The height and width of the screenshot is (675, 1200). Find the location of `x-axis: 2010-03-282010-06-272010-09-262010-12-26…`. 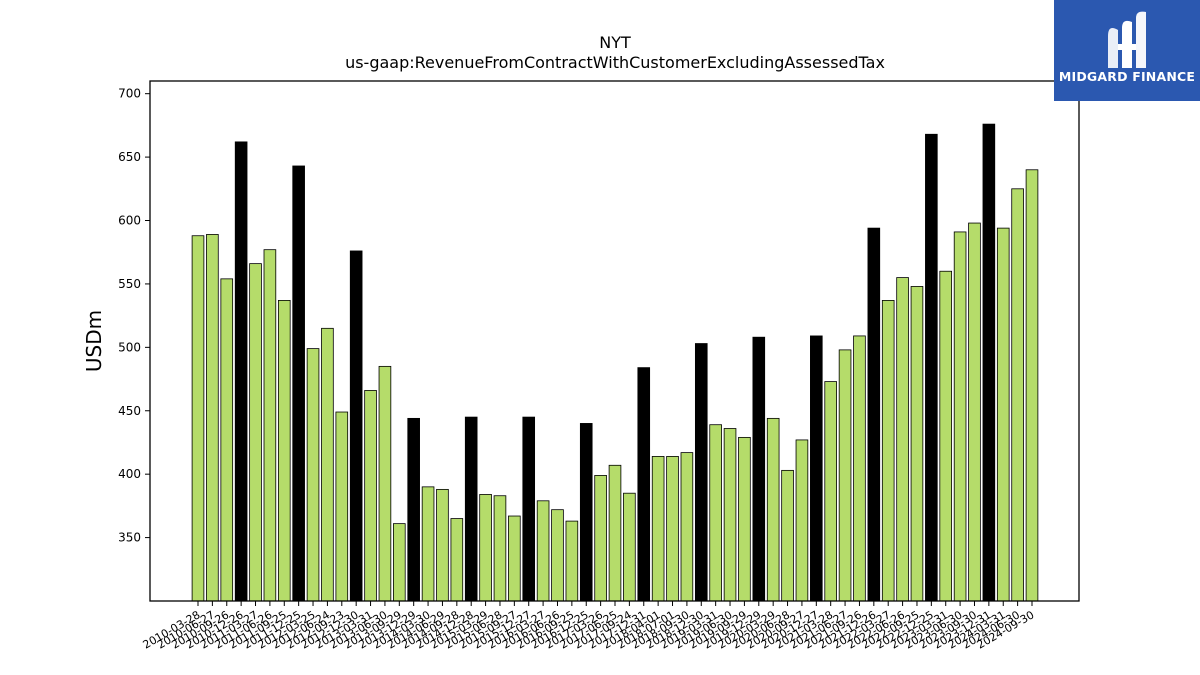

x-axis: 2010-03-282010-06-272010-09-262010-12-26… is located at coordinates (589, 626).